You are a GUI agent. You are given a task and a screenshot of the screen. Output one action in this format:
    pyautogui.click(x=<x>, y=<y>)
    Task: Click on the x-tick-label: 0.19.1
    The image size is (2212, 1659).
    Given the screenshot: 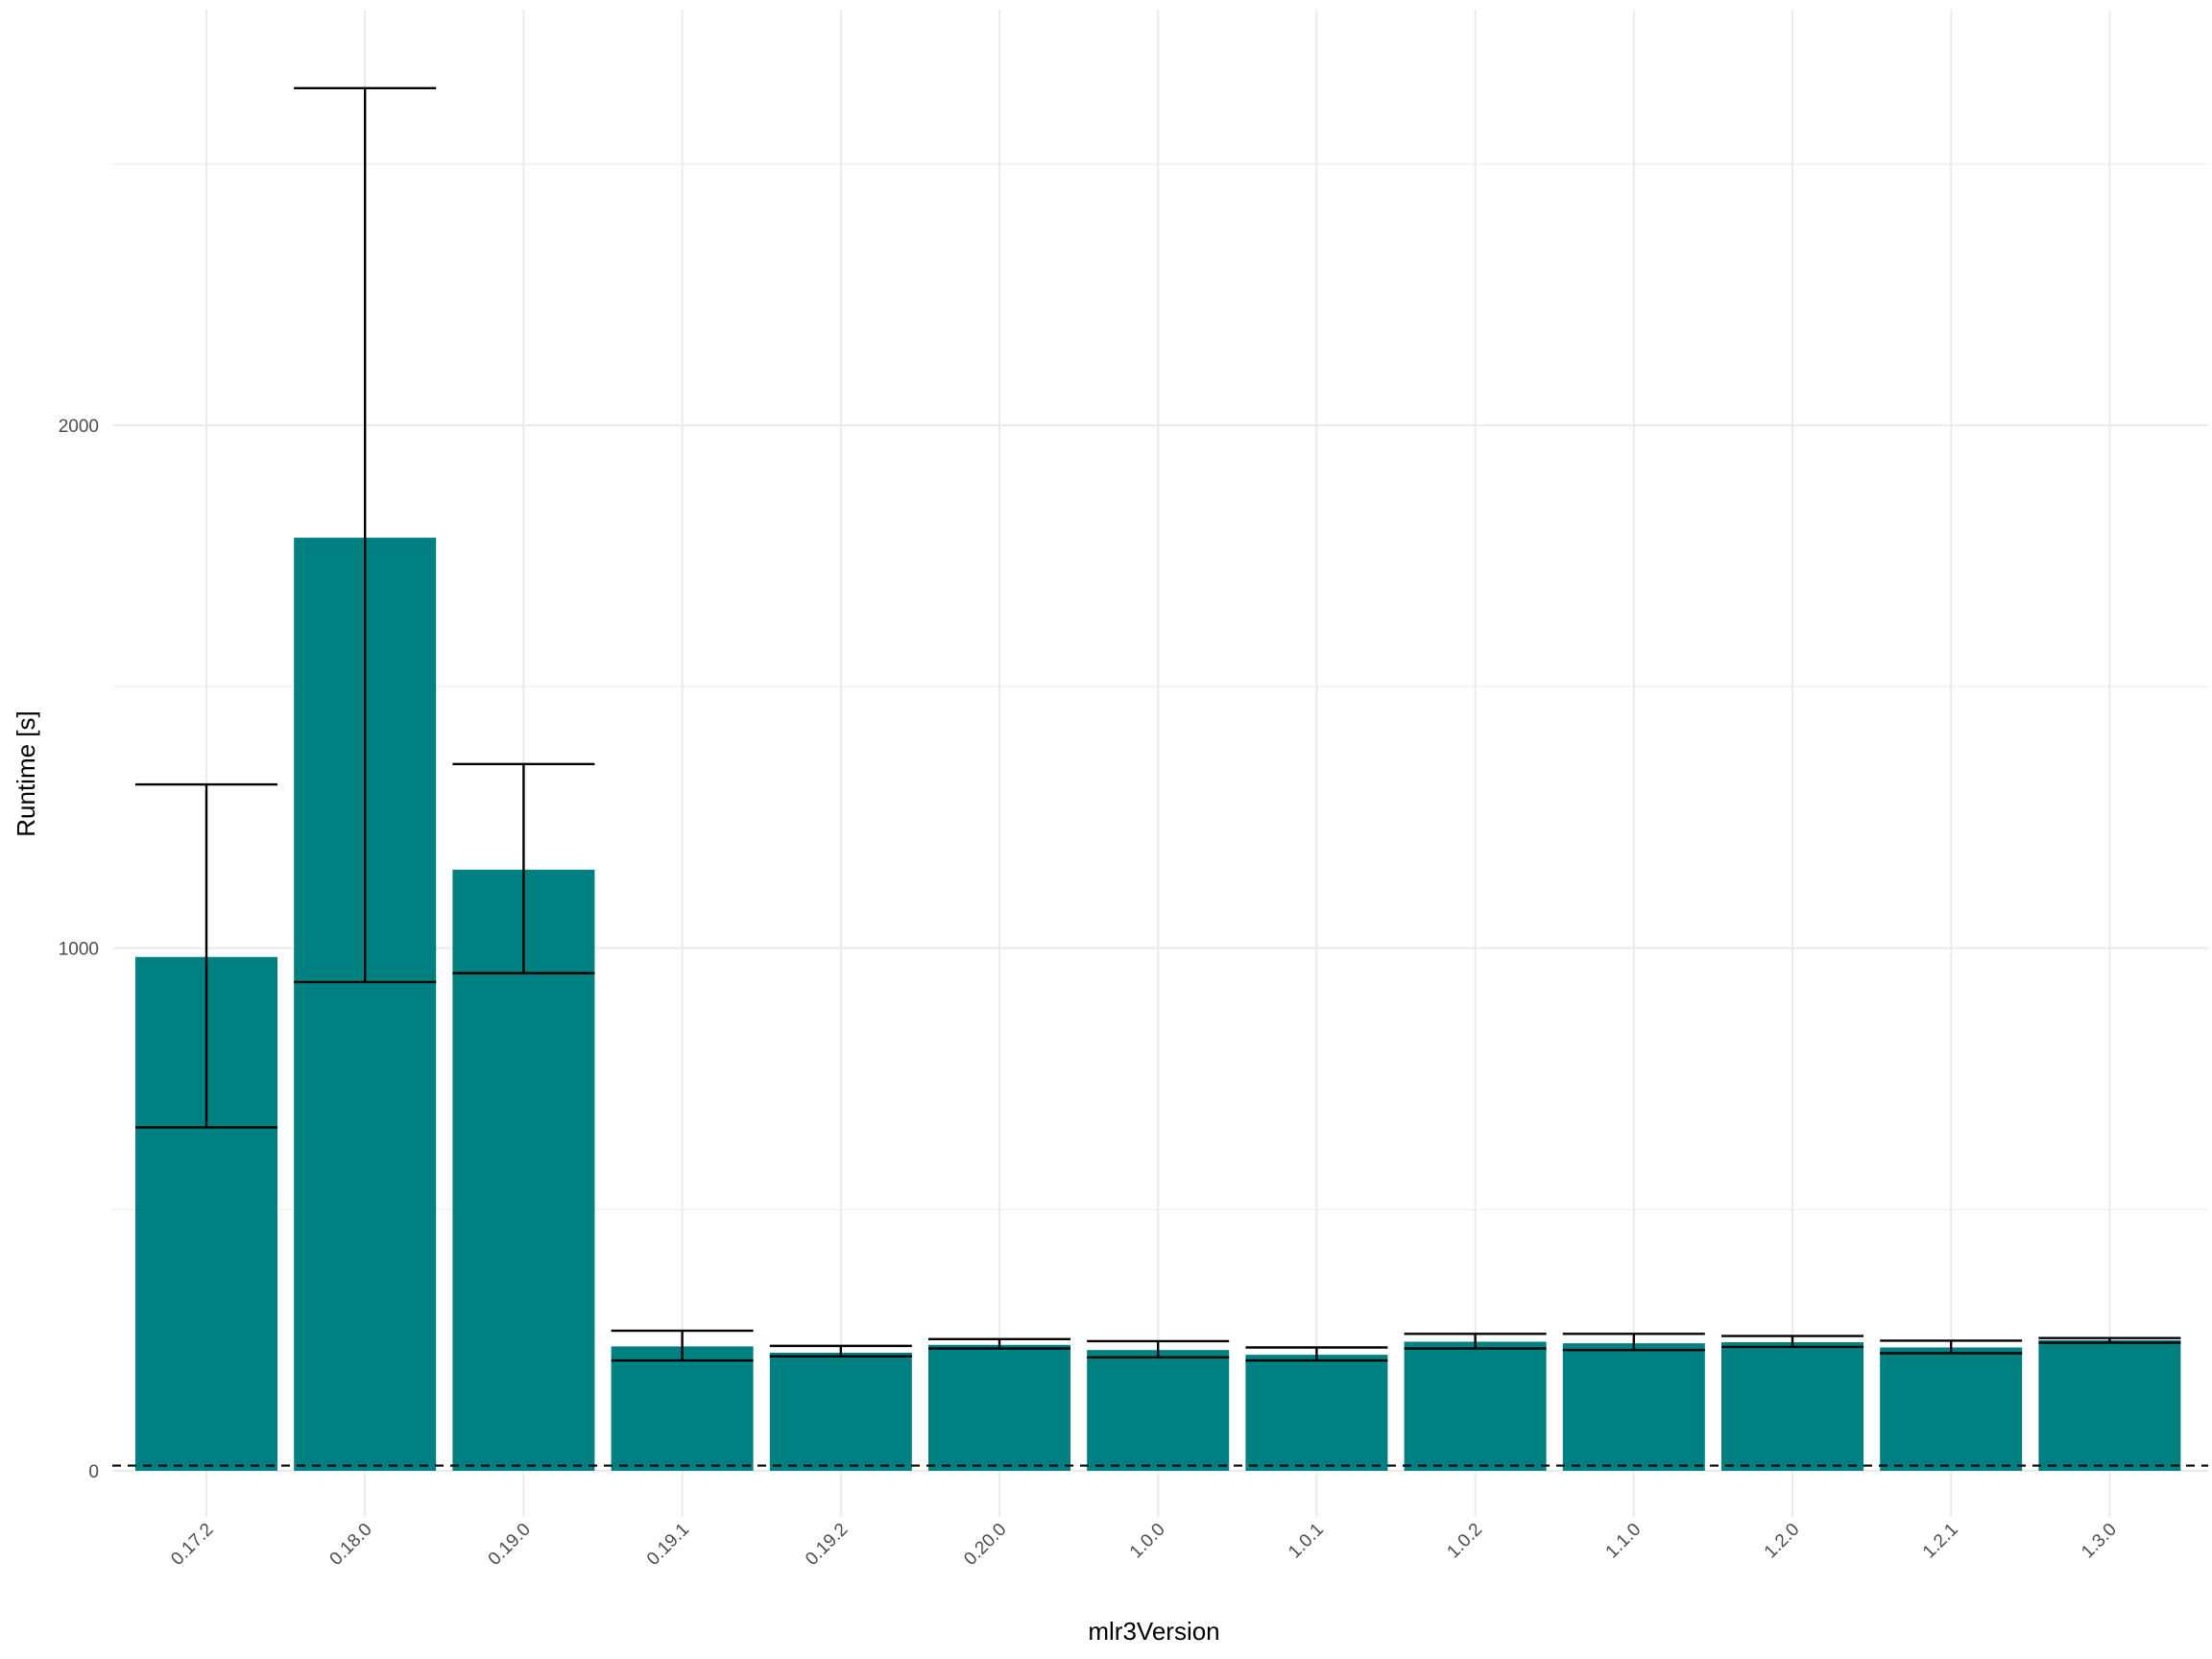 What is the action you would take?
    pyautogui.click(x=668, y=1545)
    